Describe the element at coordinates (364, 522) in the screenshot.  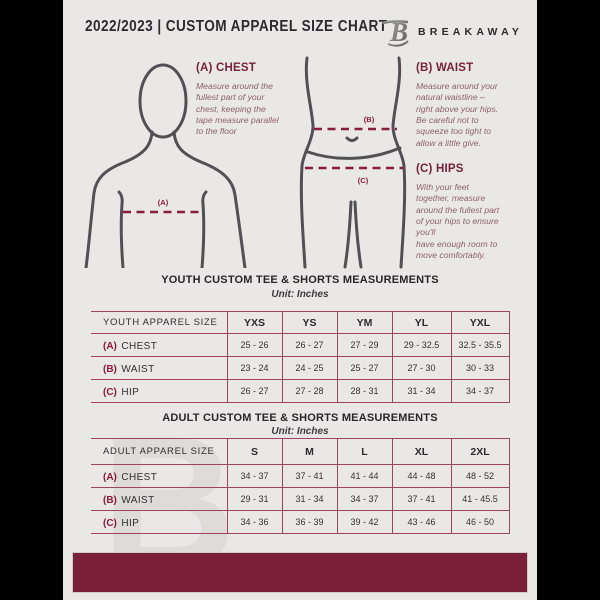
I see `table-cell: 39 - 42` at that location.